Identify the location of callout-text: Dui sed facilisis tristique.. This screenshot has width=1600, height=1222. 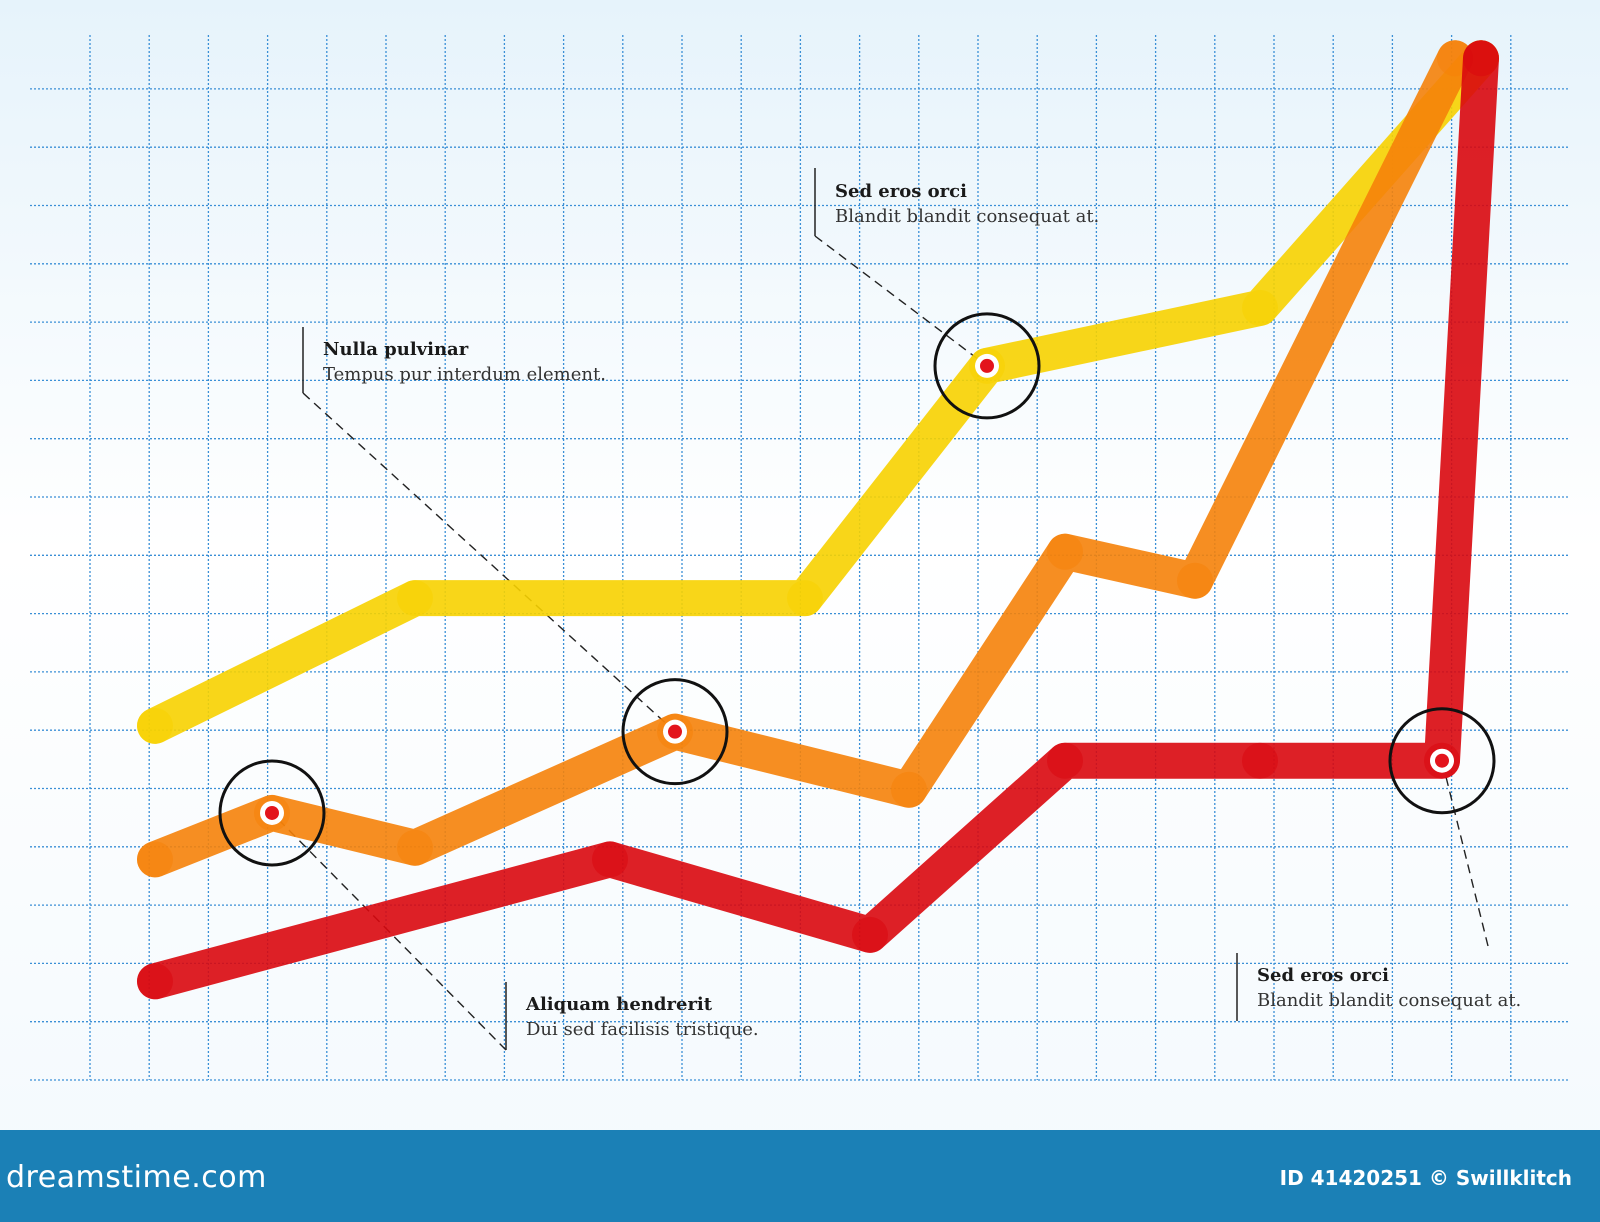
(642, 1029).